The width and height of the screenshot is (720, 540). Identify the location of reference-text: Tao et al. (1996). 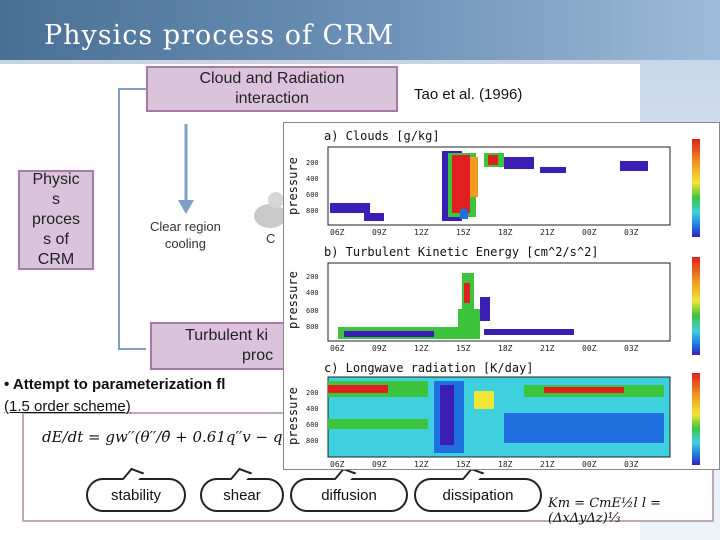
(468, 94).